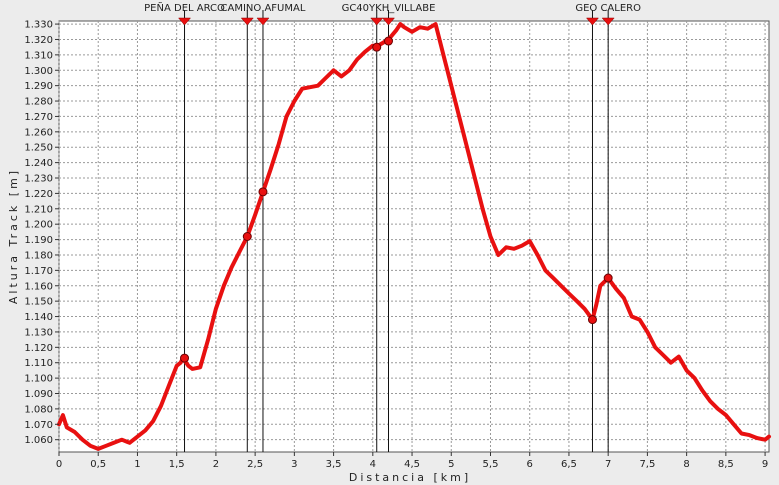 The width and height of the screenshot is (779, 485). What do you see at coordinates (177, 464) in the screenshot?
I see `x-tick-label: 1,5` at bounding box center [177, 464].